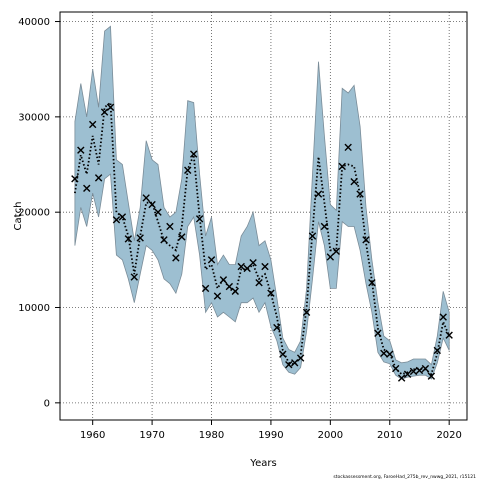 The width and height of the screenshot is (480, 480). I want to click on x-tick-label: 1990, so click(270, 435).